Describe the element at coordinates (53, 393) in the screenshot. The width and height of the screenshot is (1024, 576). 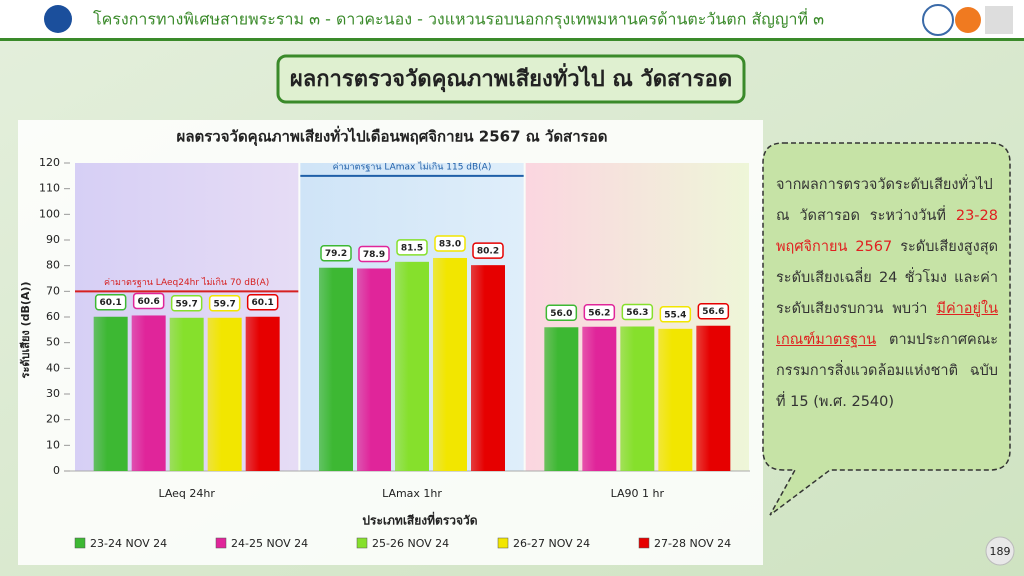
I see `y-tick-label: 30` at that location.